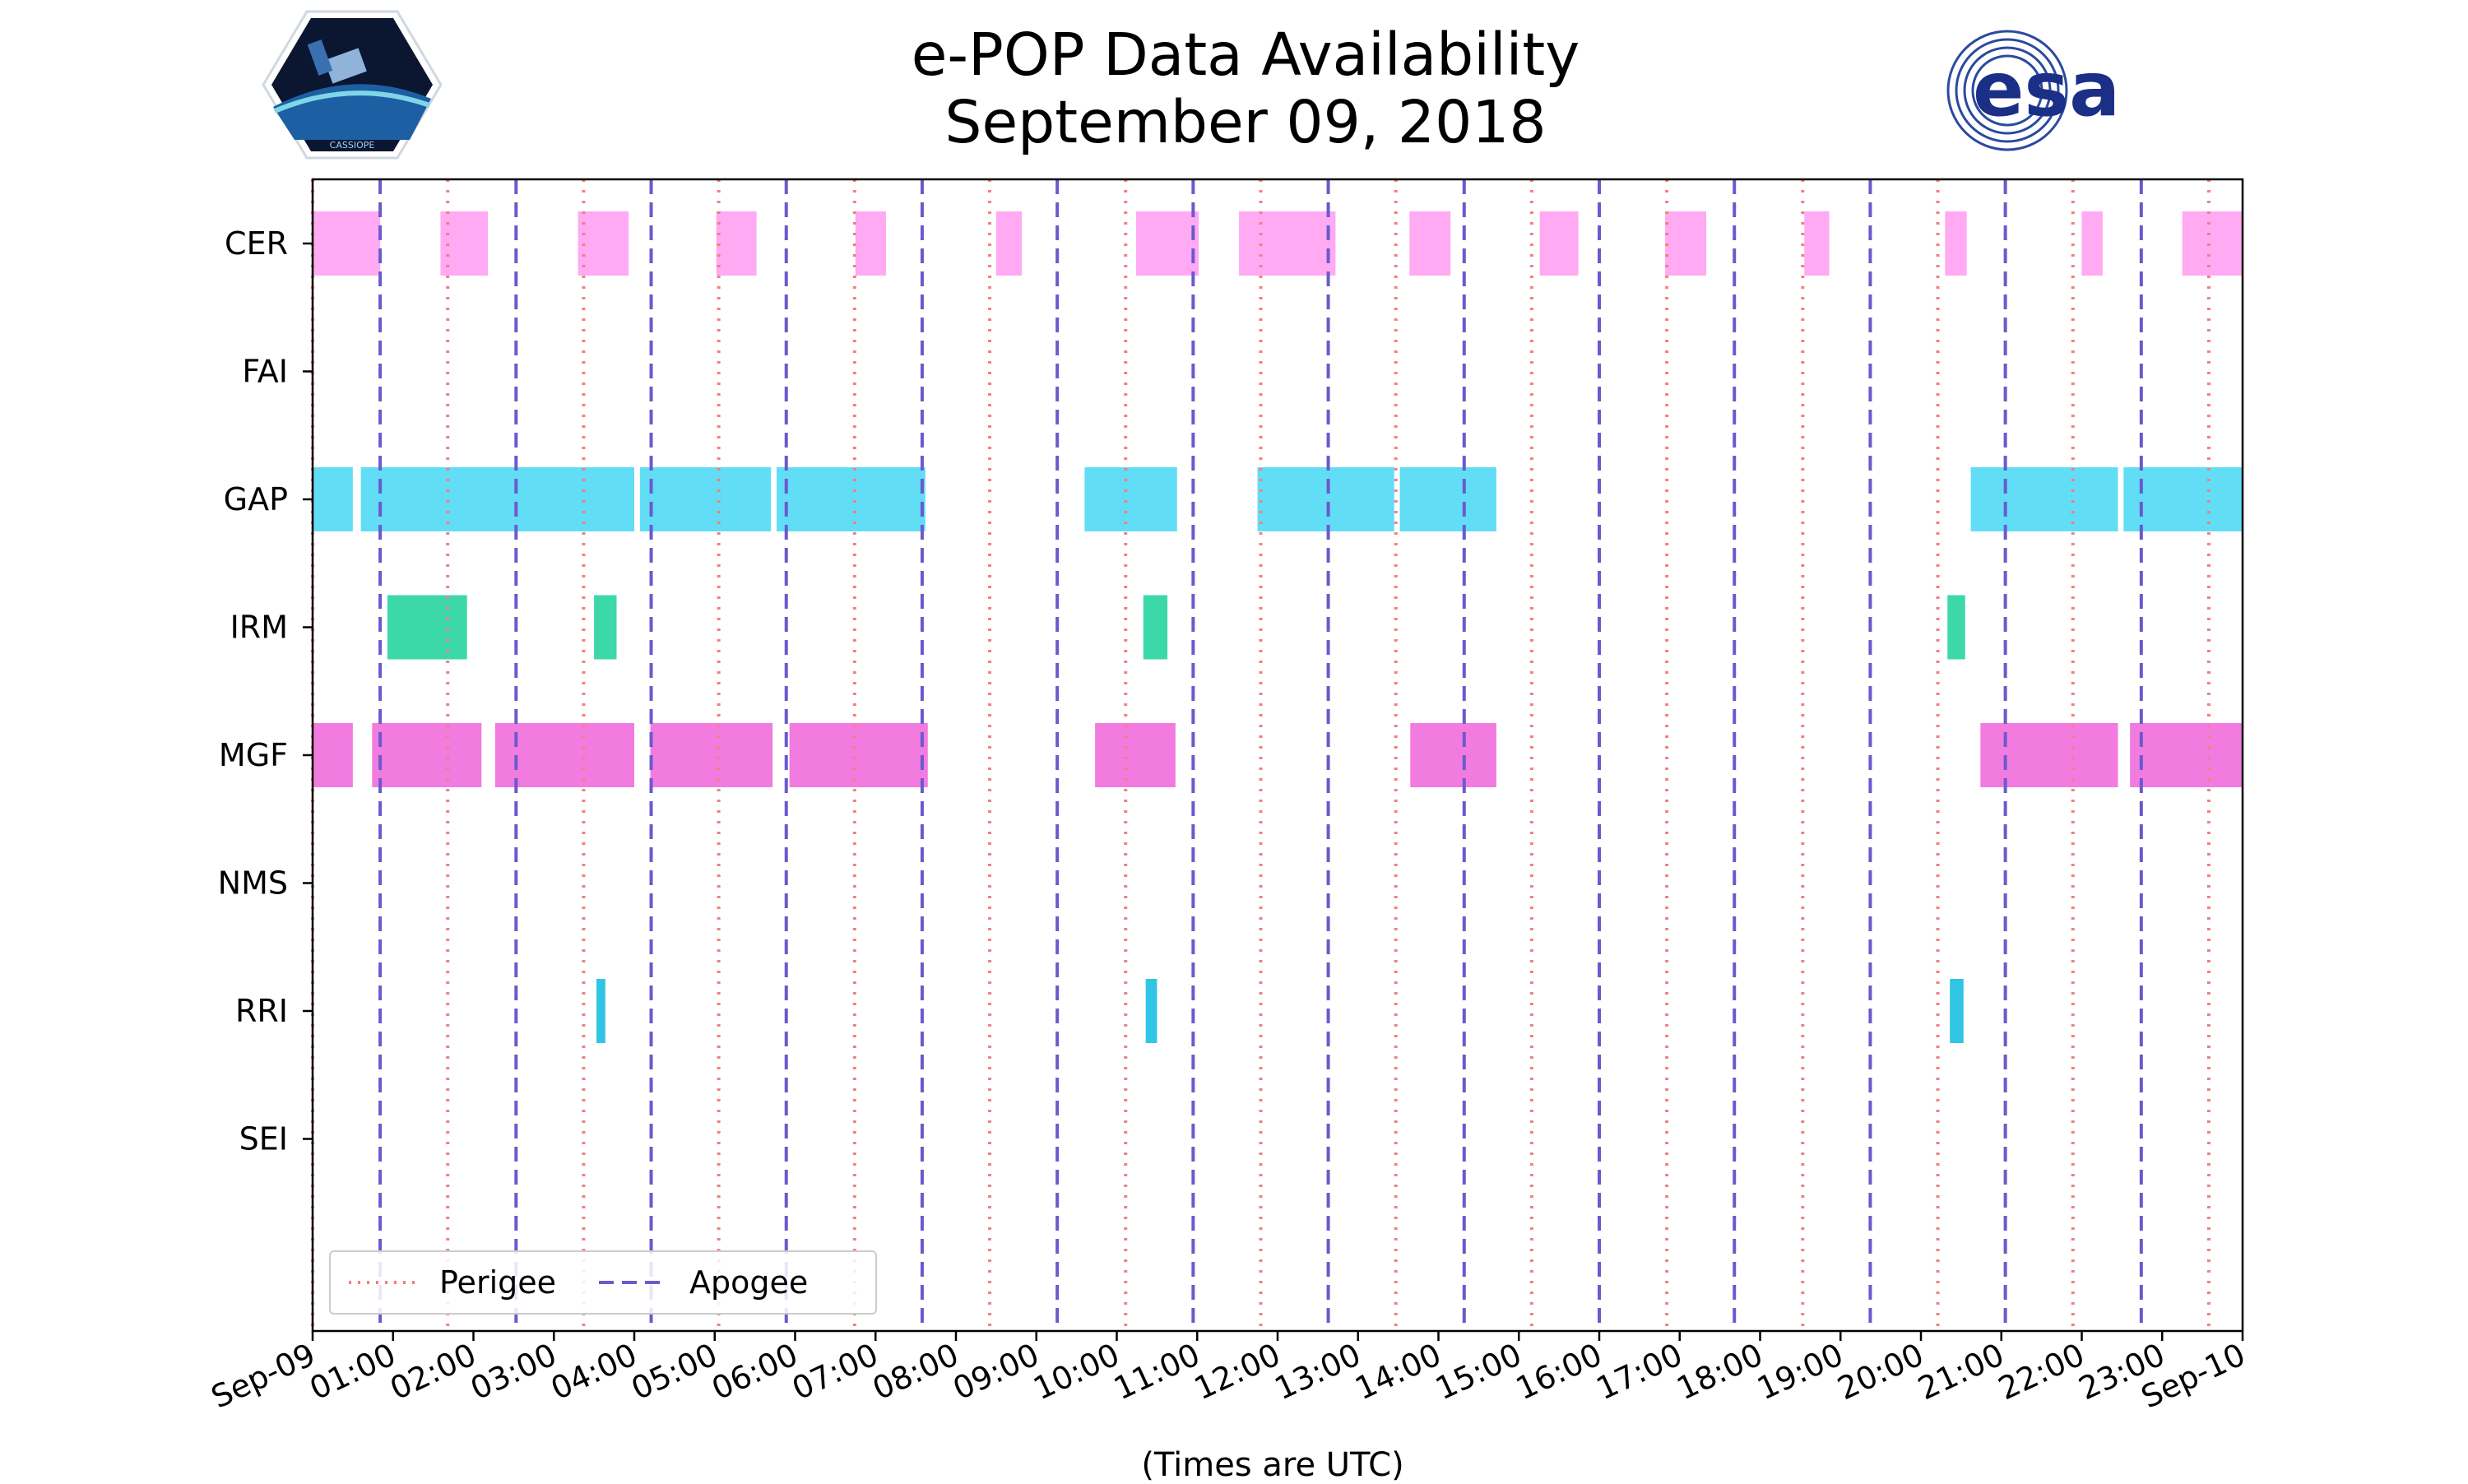 This screenshot has height=1484, width=2468. What do you see at coordinates (996, 1371) in the screenshot?
I see `x-tick-label-9: 09:00` at bounding box center [996, 1371].